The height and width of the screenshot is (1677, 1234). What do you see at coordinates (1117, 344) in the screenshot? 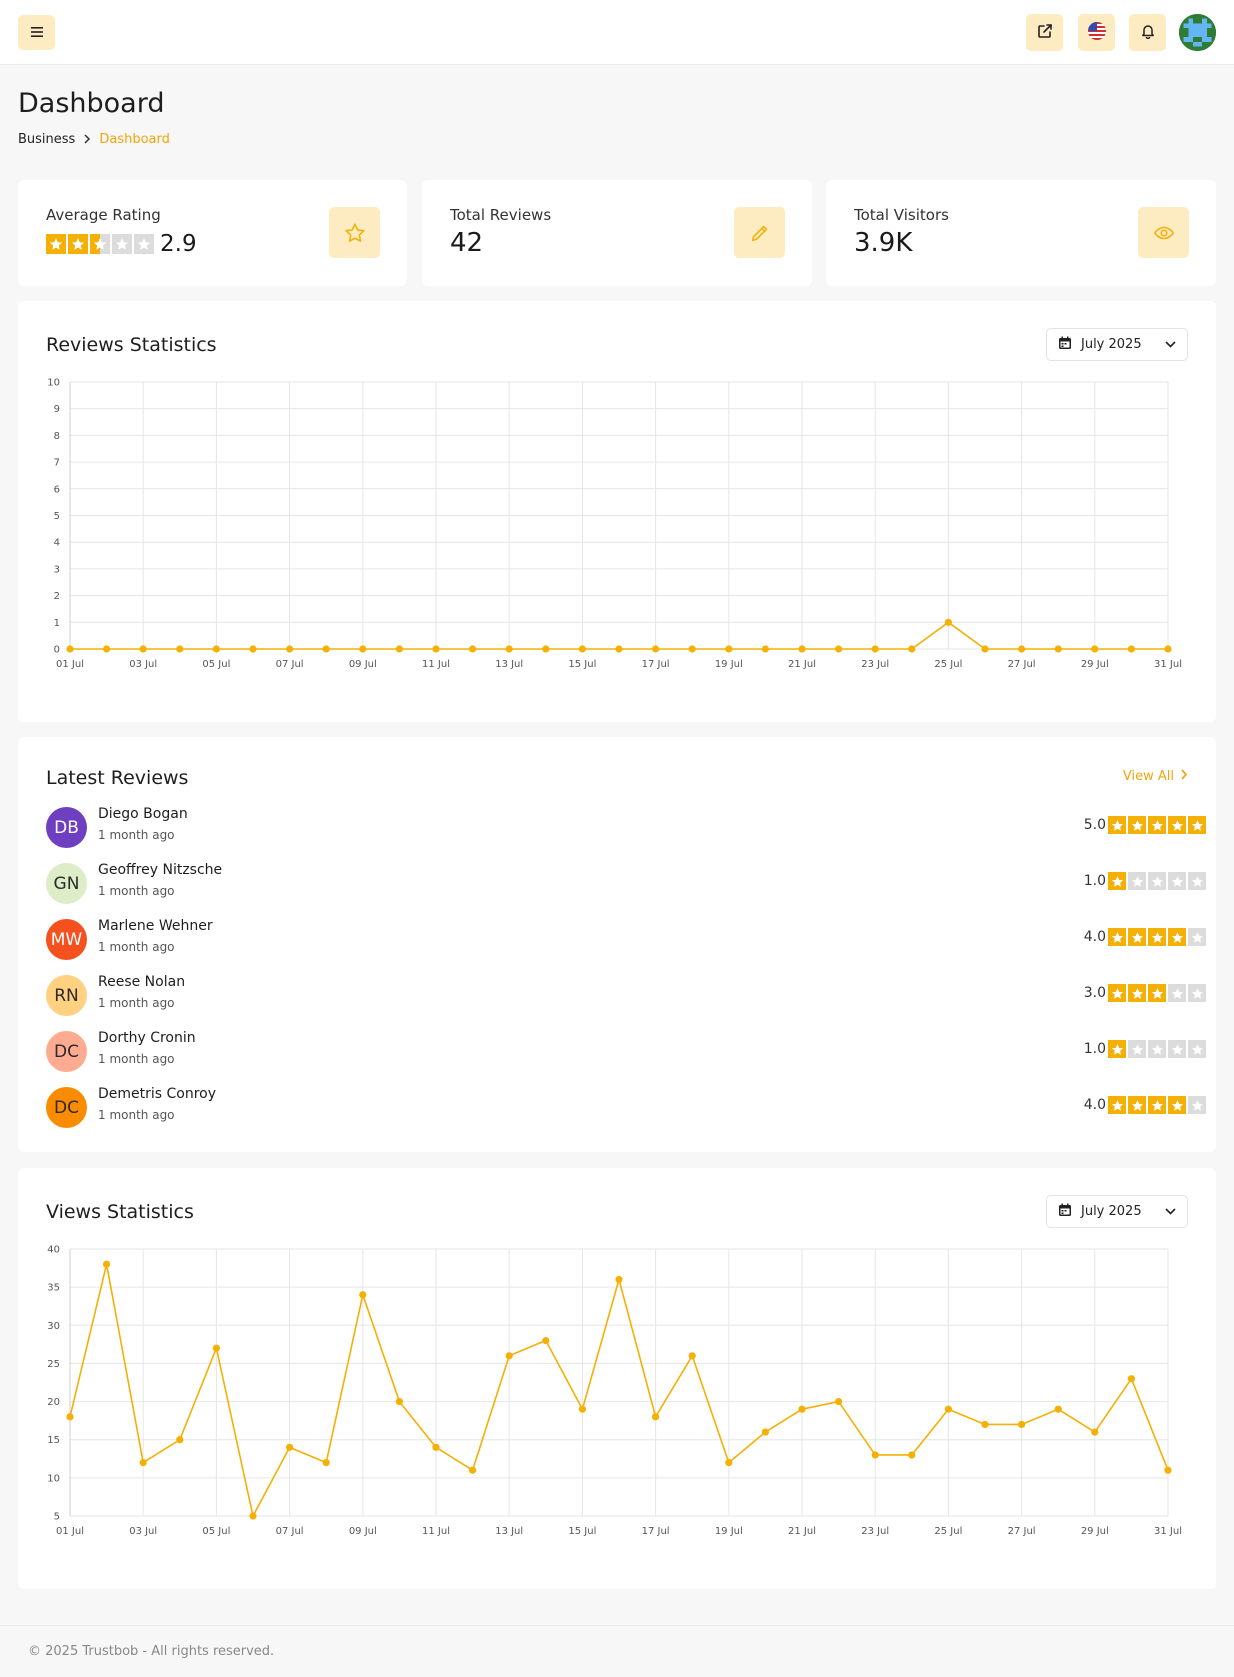
I see `reviews-month-select: July 2025` at bounding box center [1117, 344].